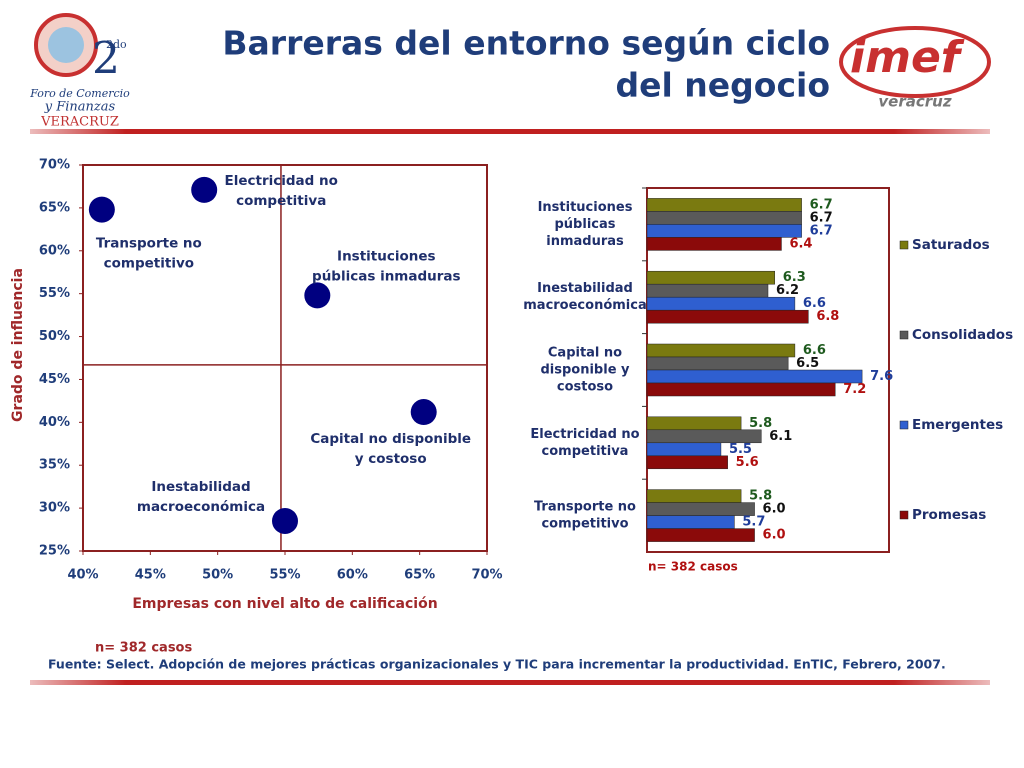 Image resolution: width=1024 pixels, height=768 pixels. What do you see at coordinates (949, 515) in the screenshot?
I see `legend-label: Promesas` at bounding box center [949, 515].